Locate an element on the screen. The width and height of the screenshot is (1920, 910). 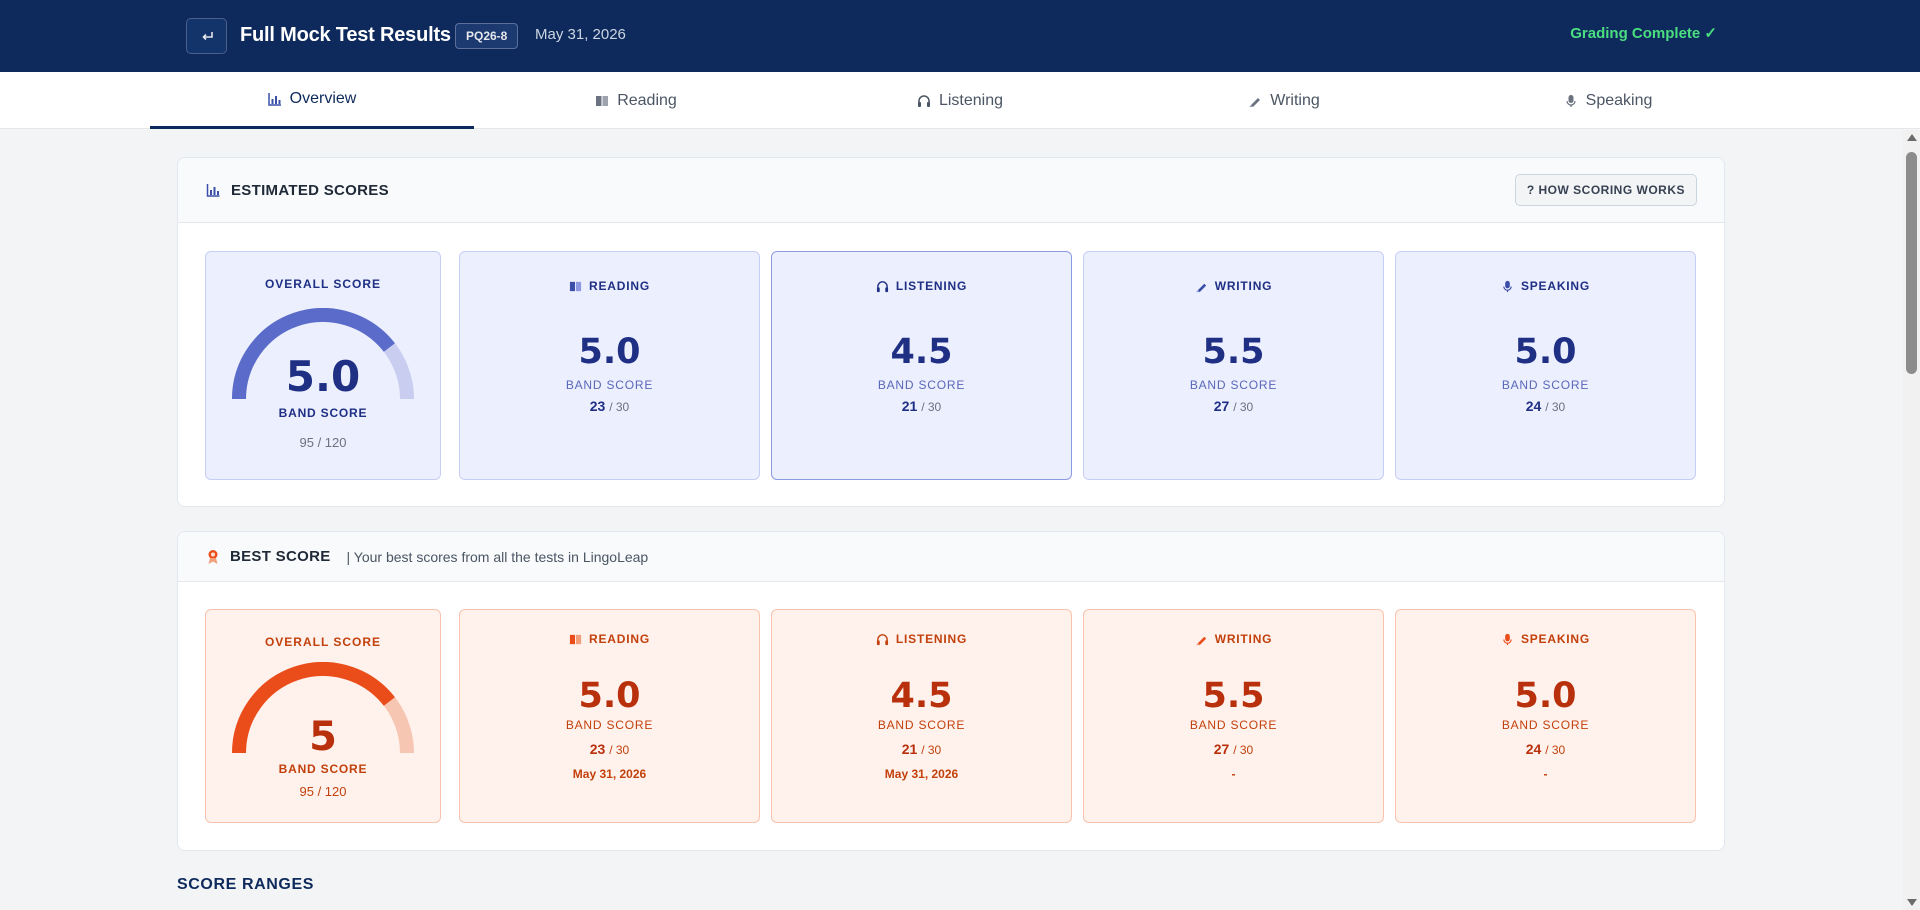
tab-listening: Listening is located at coordinates (960, 100).